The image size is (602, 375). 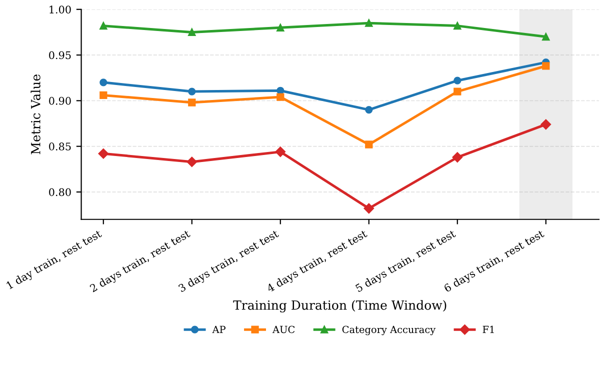 I want to click on legend-label: AP, so click(x=219, y=330).